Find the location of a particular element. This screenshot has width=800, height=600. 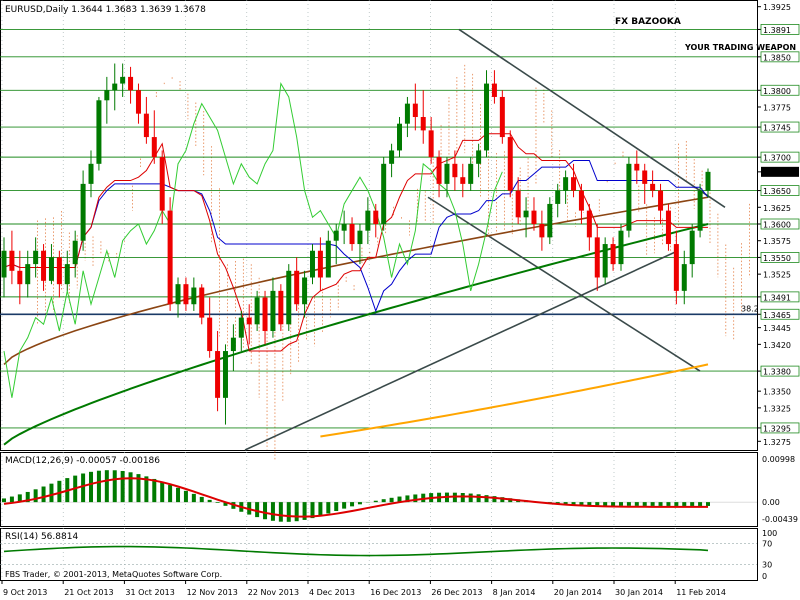

rsi-panel-border is located at coordinates (379, 554).